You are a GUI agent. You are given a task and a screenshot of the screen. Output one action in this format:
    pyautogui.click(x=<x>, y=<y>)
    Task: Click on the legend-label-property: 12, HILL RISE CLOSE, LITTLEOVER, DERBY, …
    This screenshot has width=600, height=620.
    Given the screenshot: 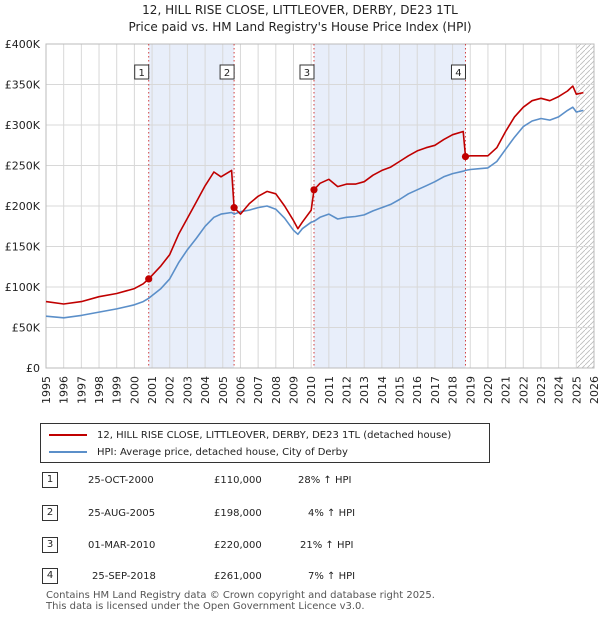 What is the action you would take?
    pyautogui.click(x=274, y=435)
    